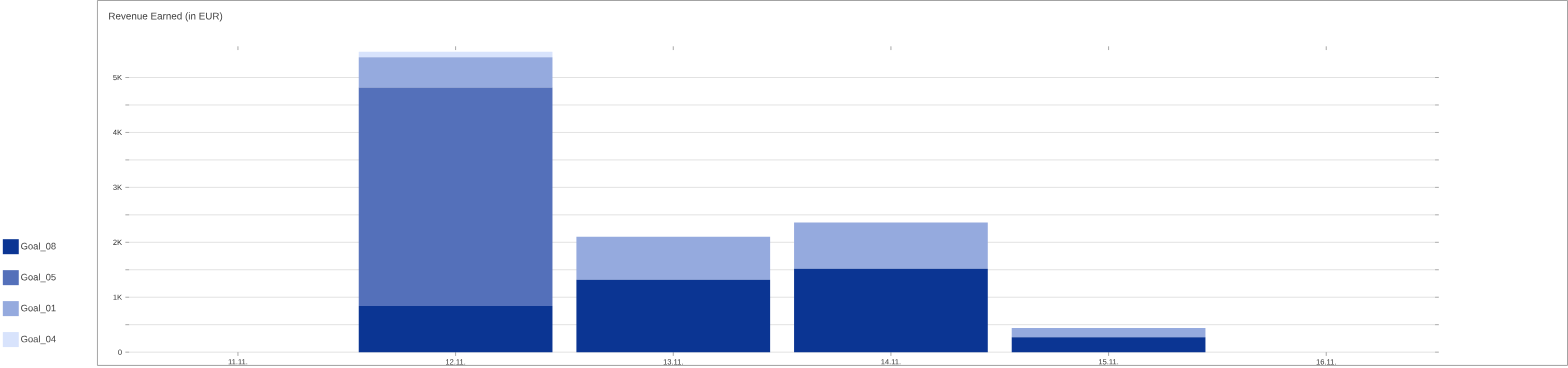 The image size is (1568, 368). I want to click on legend-label: Goal_04, so click(38, 340).